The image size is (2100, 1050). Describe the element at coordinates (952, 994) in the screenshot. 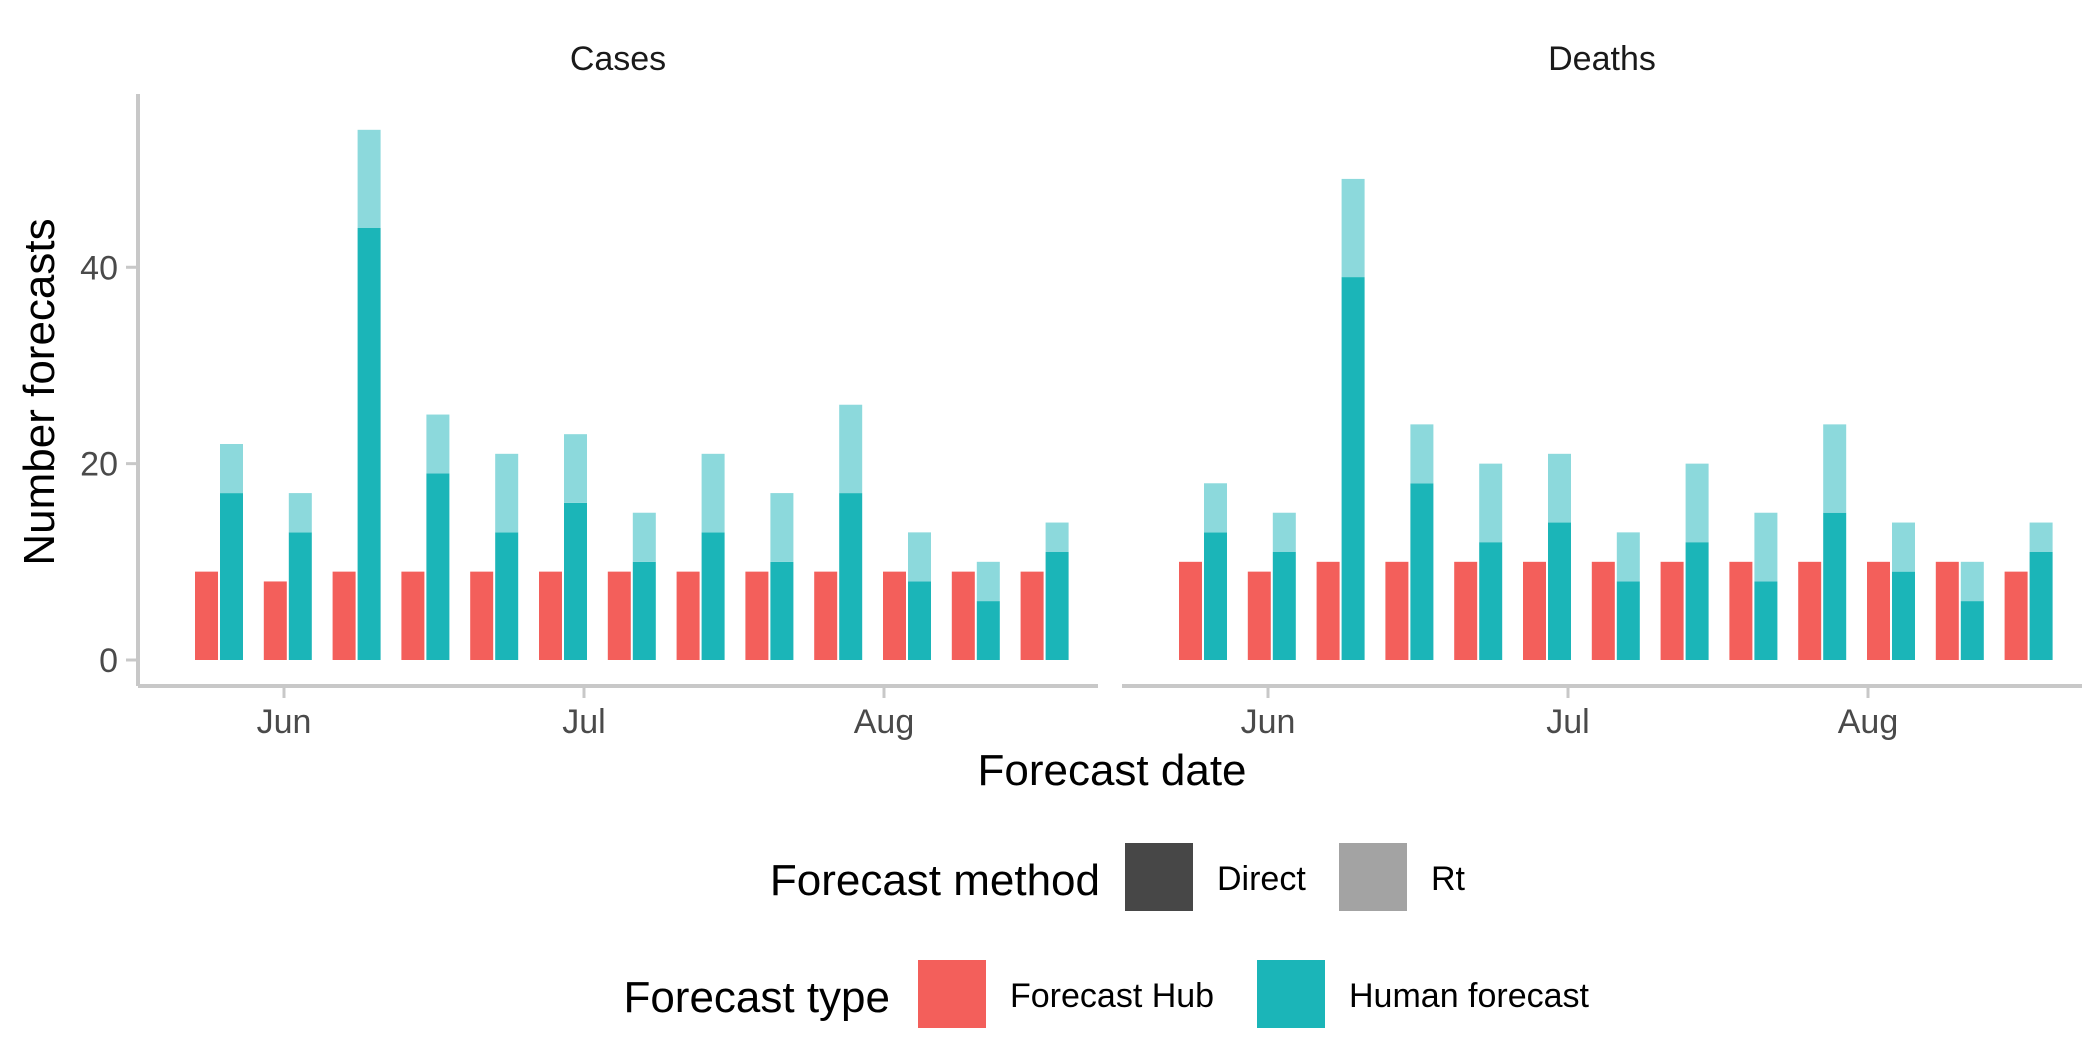

I see `legend-swatch-forecast-hub` at that location.